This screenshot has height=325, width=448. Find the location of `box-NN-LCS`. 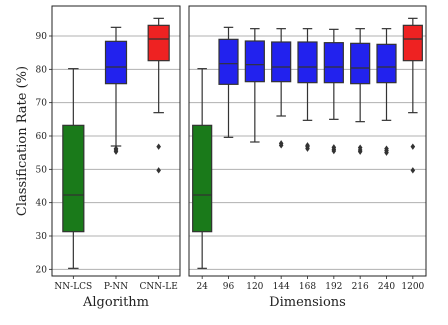

box-NN-LCS is located at coordinates (73, 168).